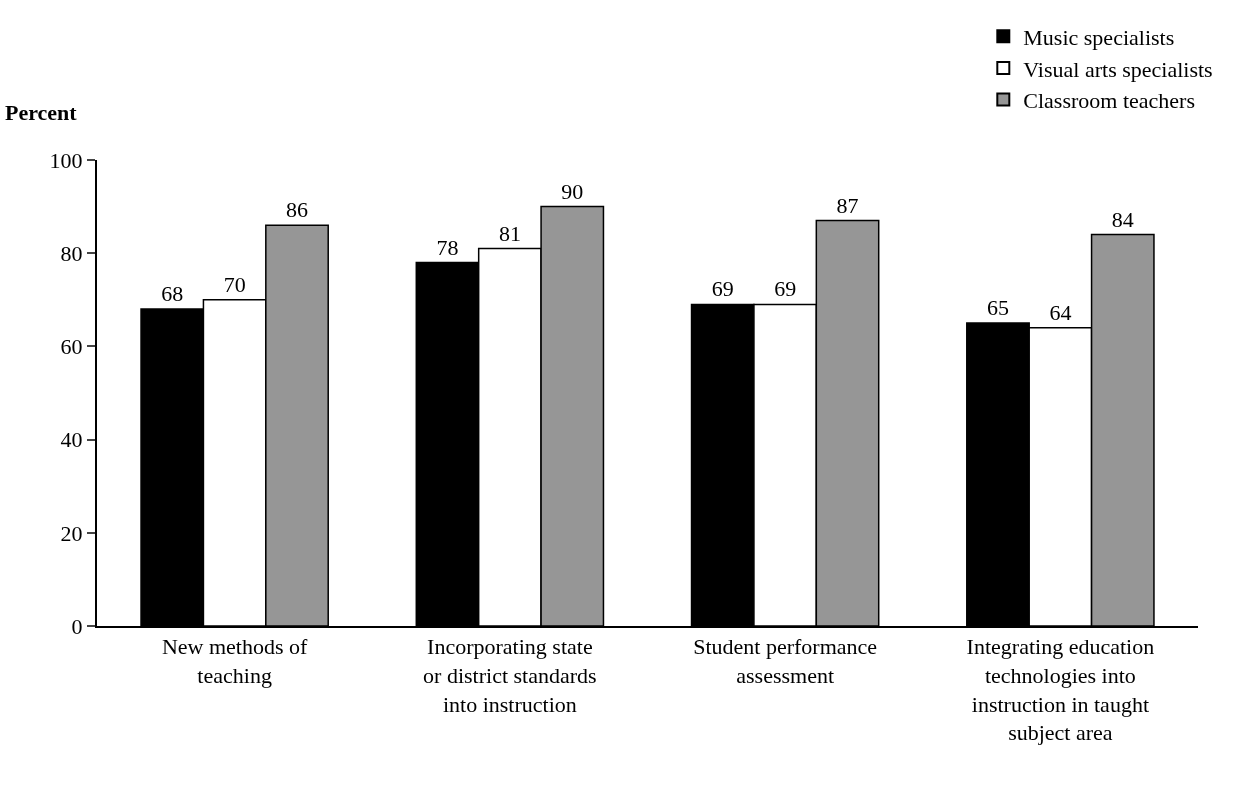 The height and width of the screenshot is (806, 1236). I want to click on y-tick-label: 60, so click(71, 347).